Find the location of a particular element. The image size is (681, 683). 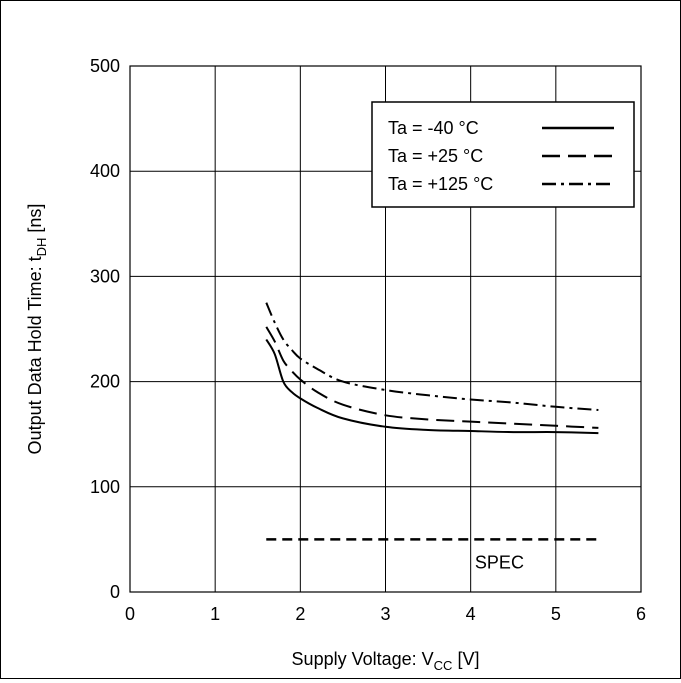

y-axis-label-sub: DH is located at coordinates (41, 247).